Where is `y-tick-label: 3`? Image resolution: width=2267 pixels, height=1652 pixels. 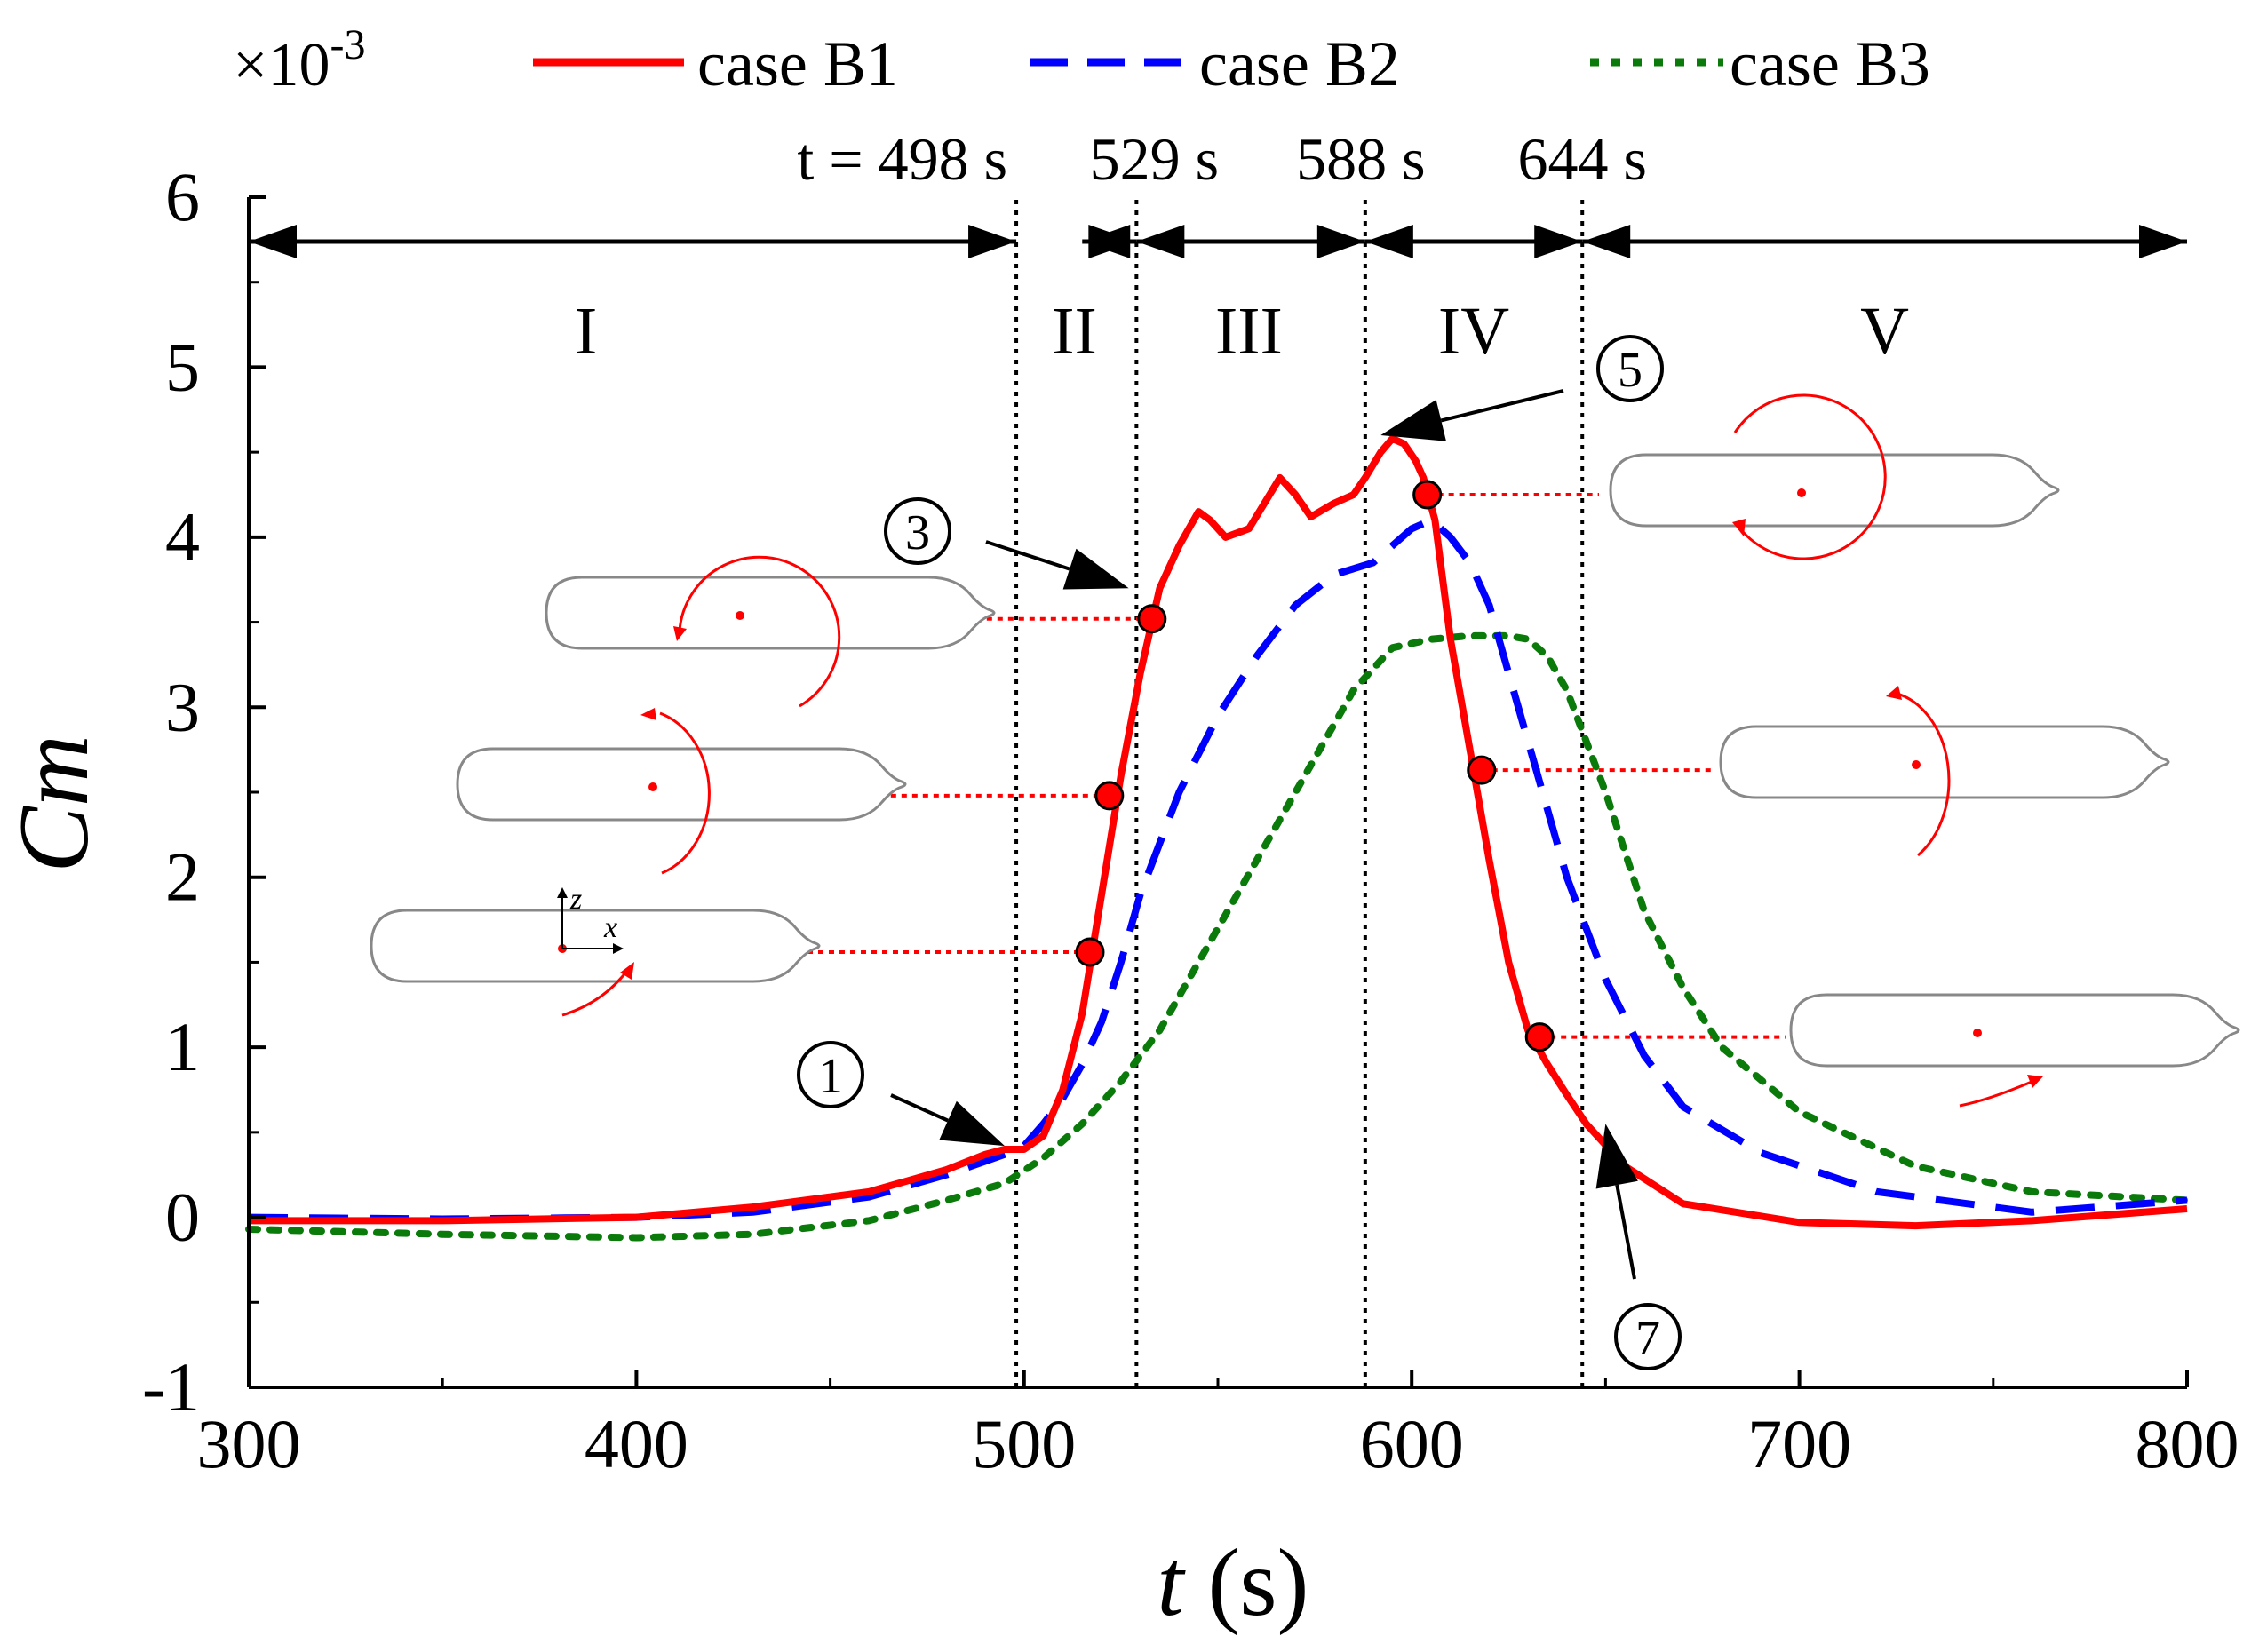 y-tick-label: 3 is located at coordinates (183, 706).